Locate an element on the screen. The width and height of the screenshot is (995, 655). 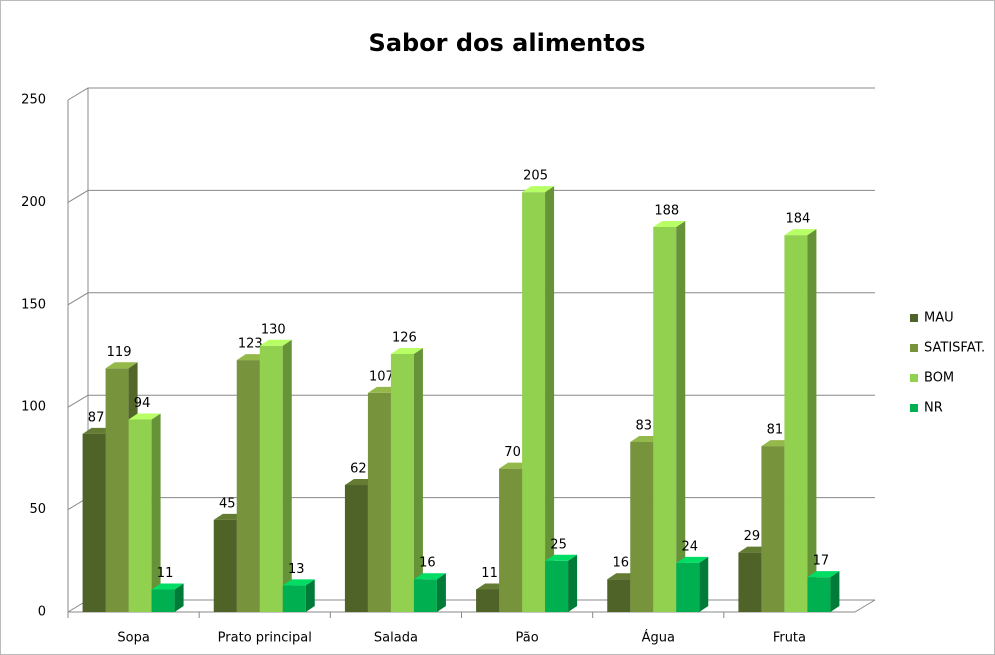
legend-label: SATISFAT. is located at coordinates (954, 348).